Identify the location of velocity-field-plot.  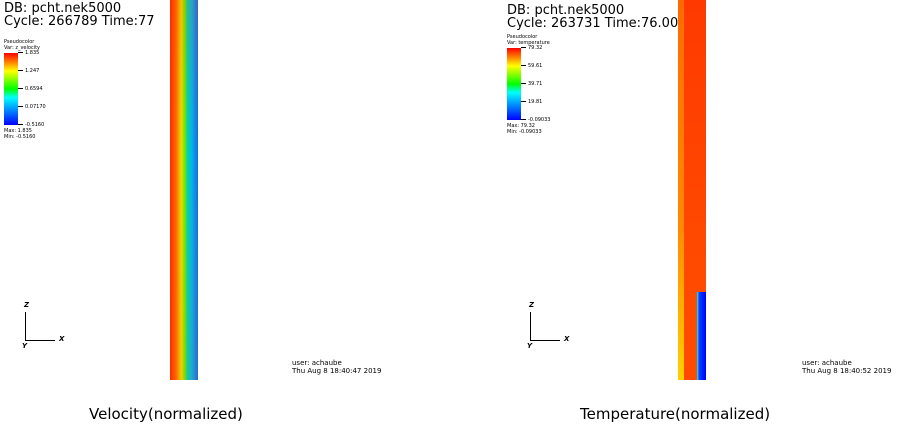
(184, 190).